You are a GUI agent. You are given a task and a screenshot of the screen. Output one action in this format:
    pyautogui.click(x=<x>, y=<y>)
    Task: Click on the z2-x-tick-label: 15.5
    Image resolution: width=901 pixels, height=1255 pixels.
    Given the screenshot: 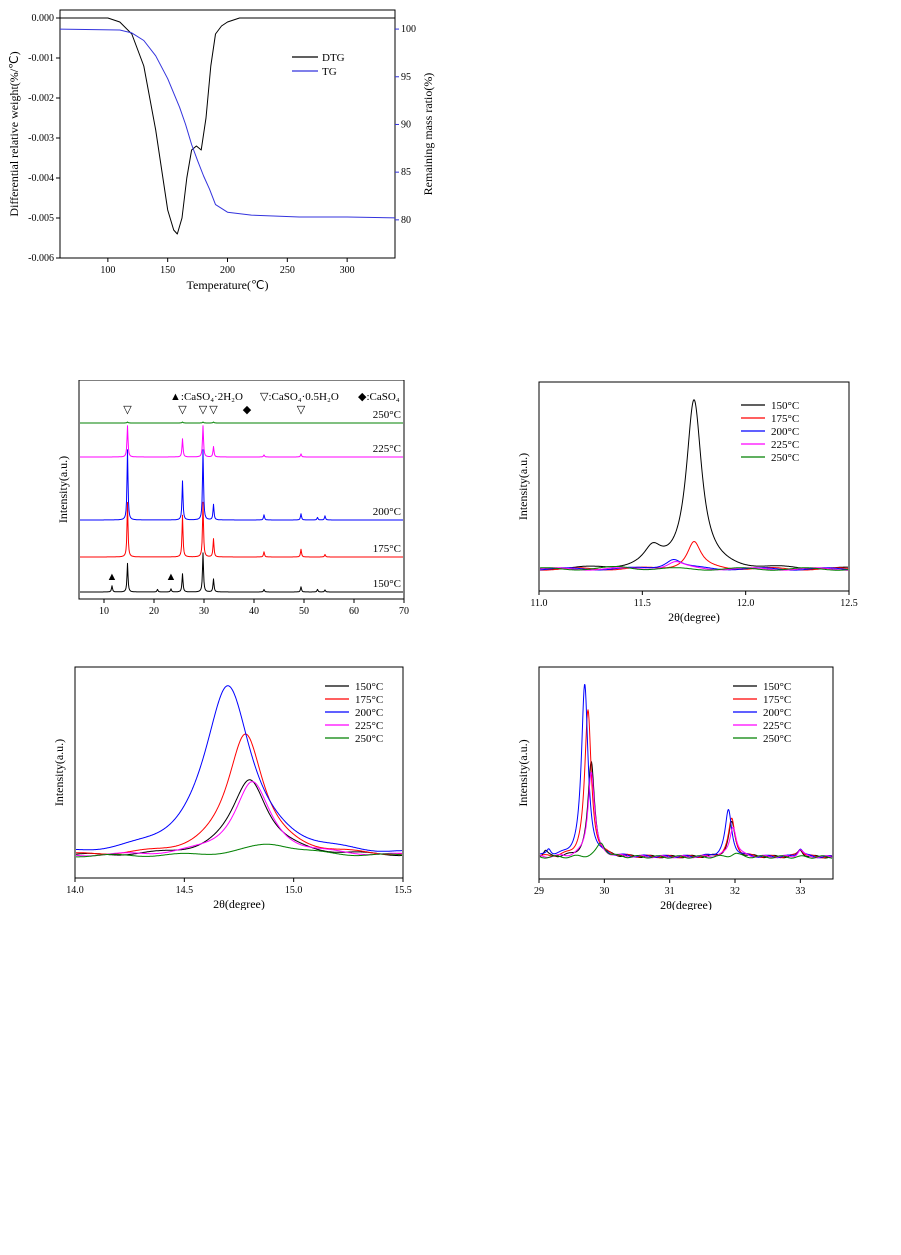 What is the action you would take?
    pyautogui.click(x=403, y=890)
    